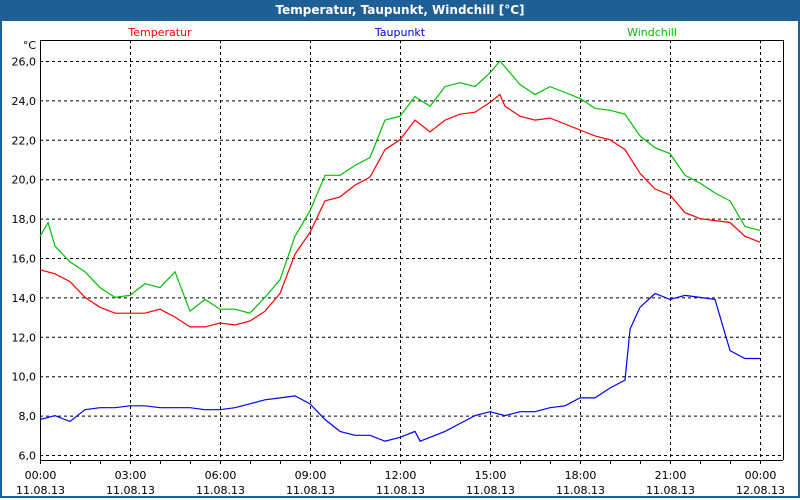 Image resolution: width=800 pixels, height=500 pixels. What do you see at coordinates (28, 456) in the screenshot?
I see `y-tick-label: 6,0` at bounding box center [28, 456].